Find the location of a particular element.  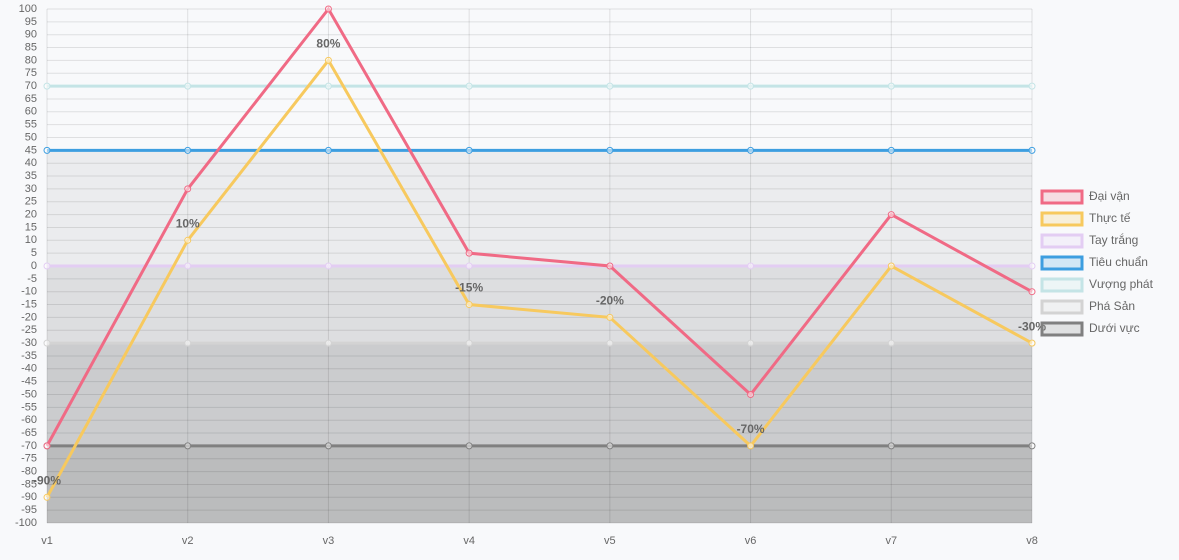

y-tick-label: -5 is located at coordinates (32, 279).